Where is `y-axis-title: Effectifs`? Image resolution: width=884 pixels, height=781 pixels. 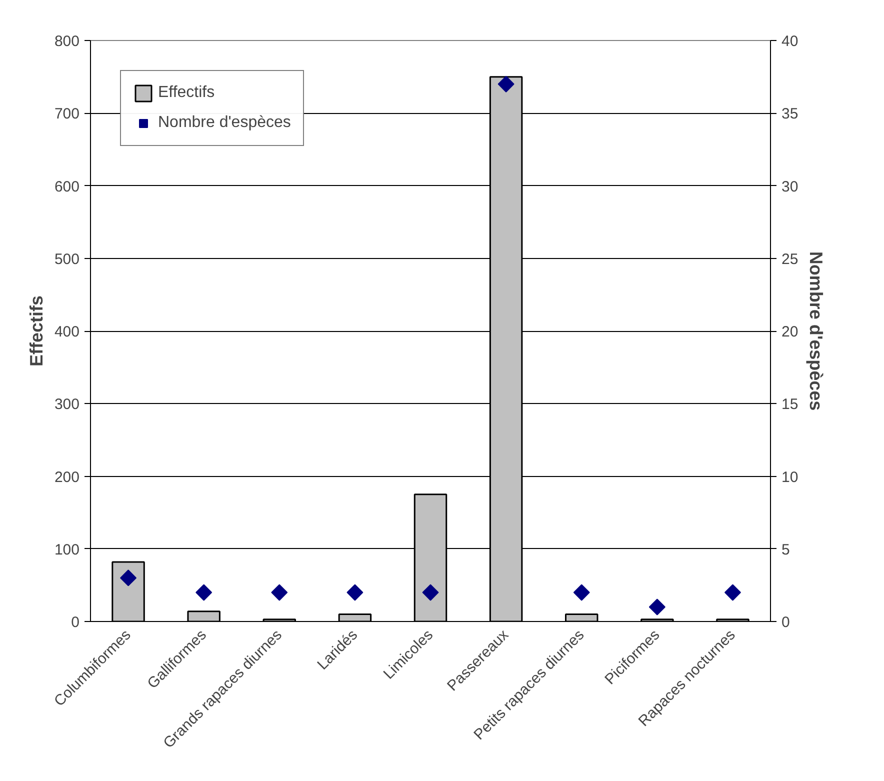 y-axis-title: Effectifs is located at coordinates (36, 331).